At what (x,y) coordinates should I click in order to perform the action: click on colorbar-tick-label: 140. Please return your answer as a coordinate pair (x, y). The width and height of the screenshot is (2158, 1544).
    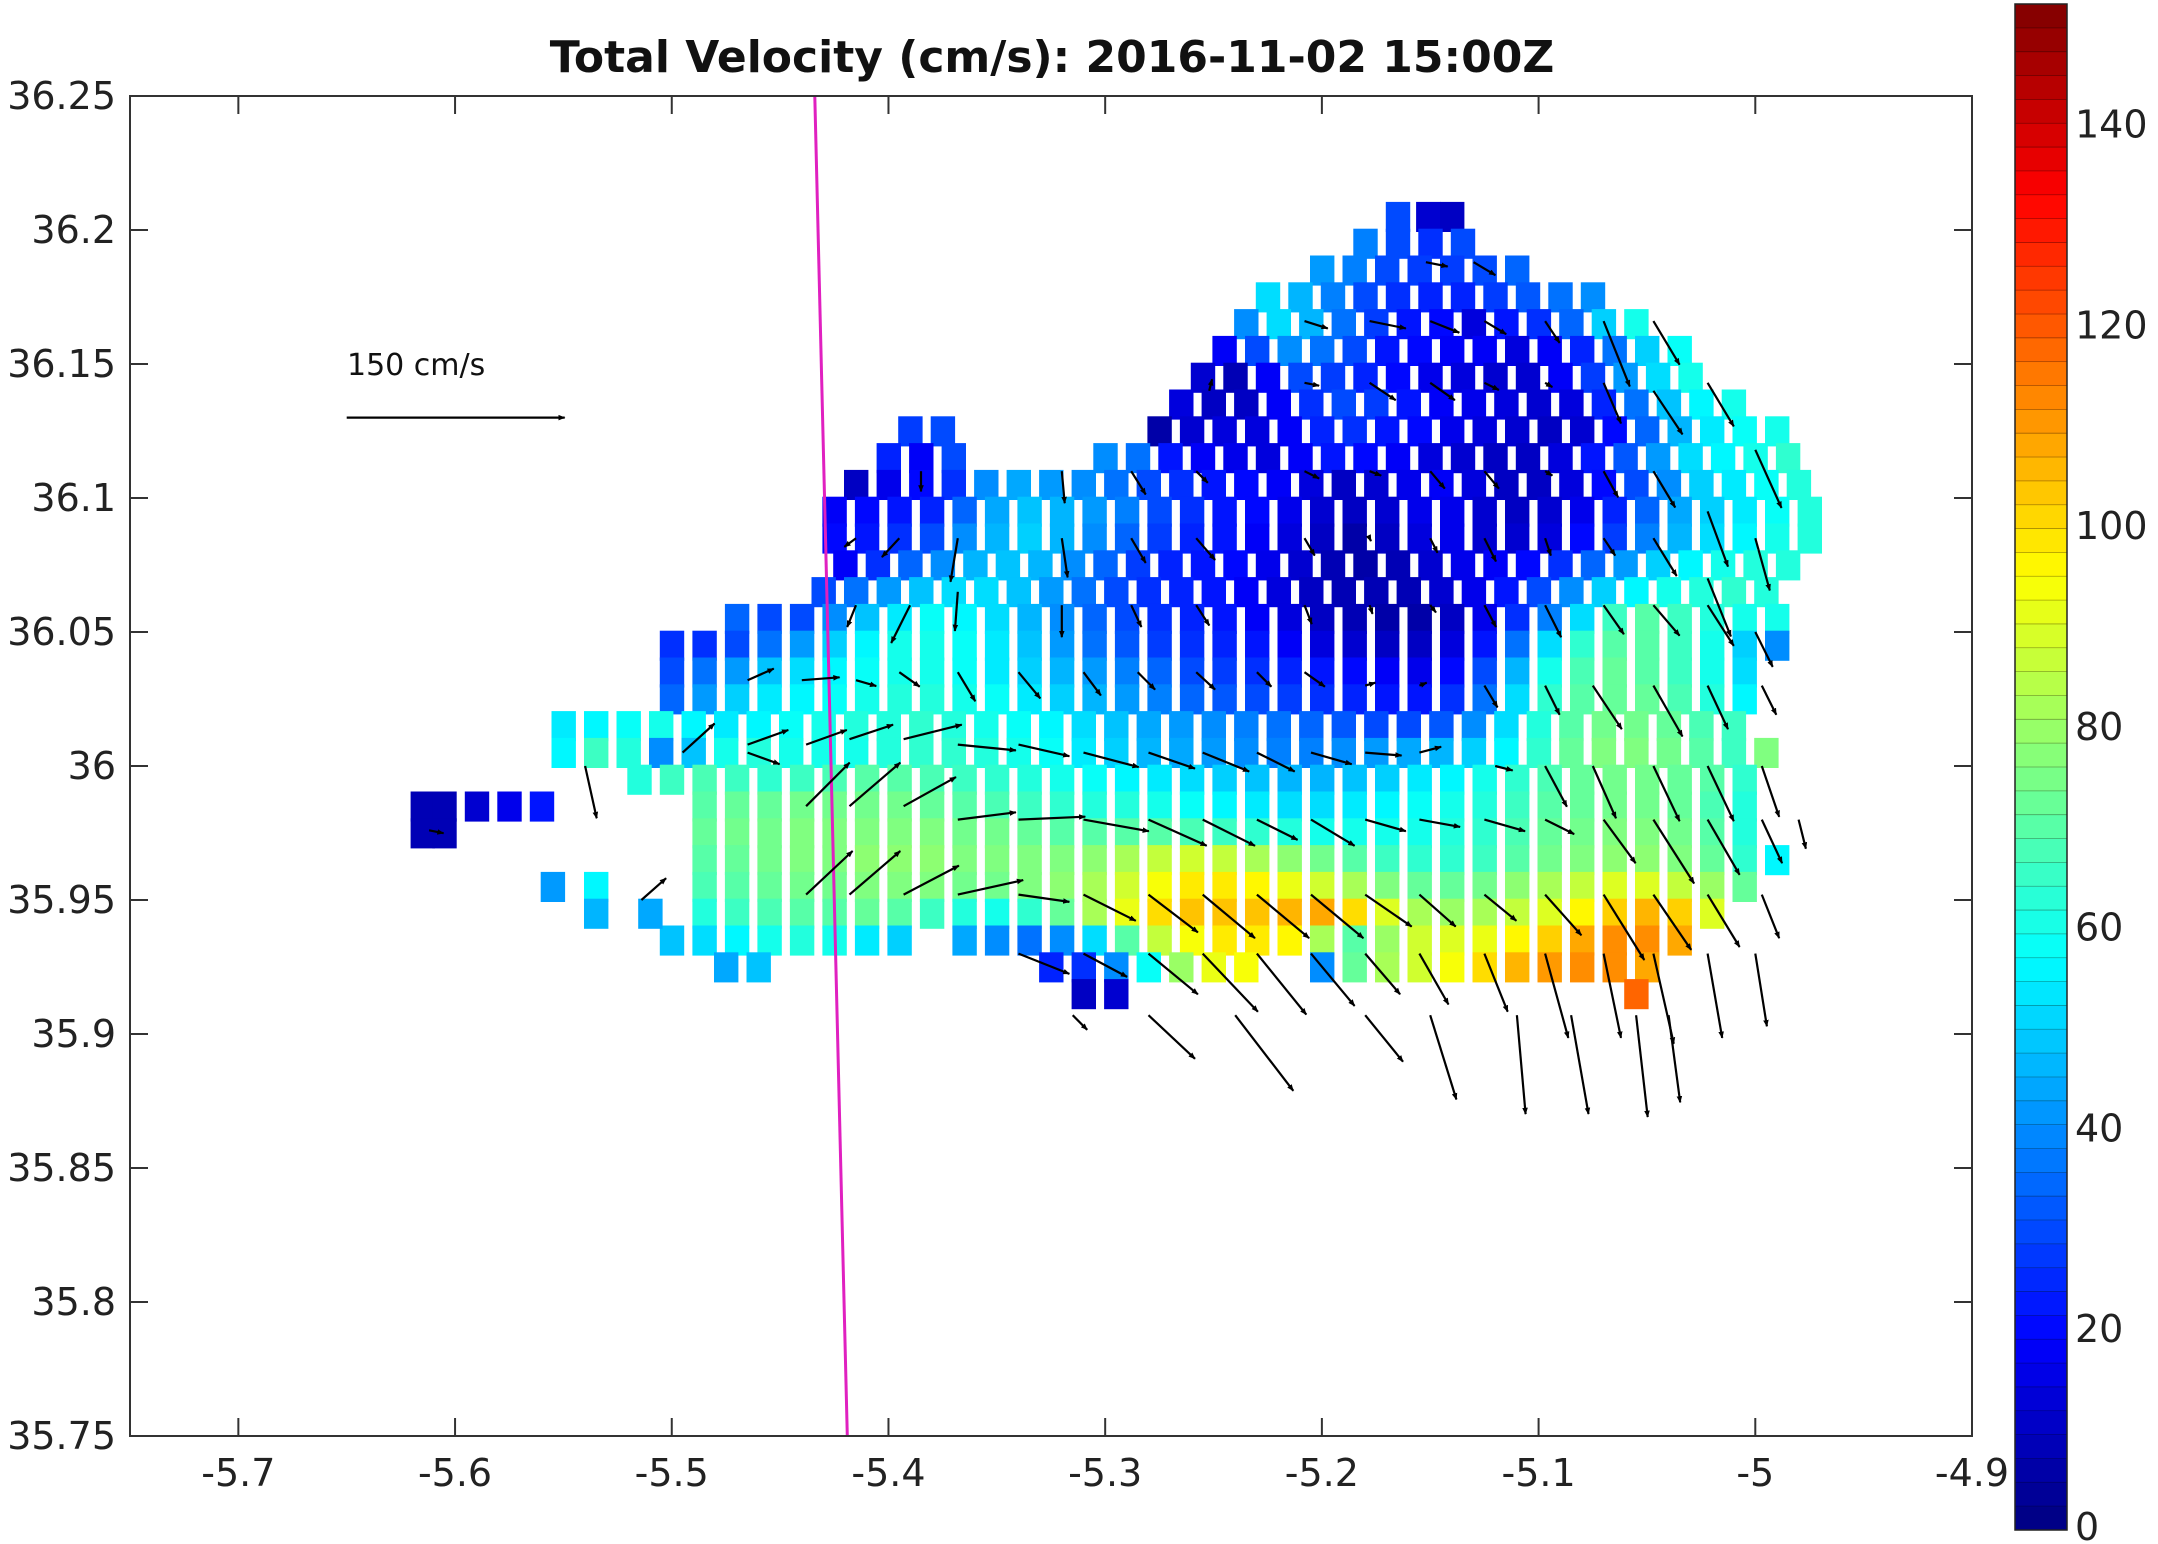
    Looking at the image, I should click on (2111, 124).